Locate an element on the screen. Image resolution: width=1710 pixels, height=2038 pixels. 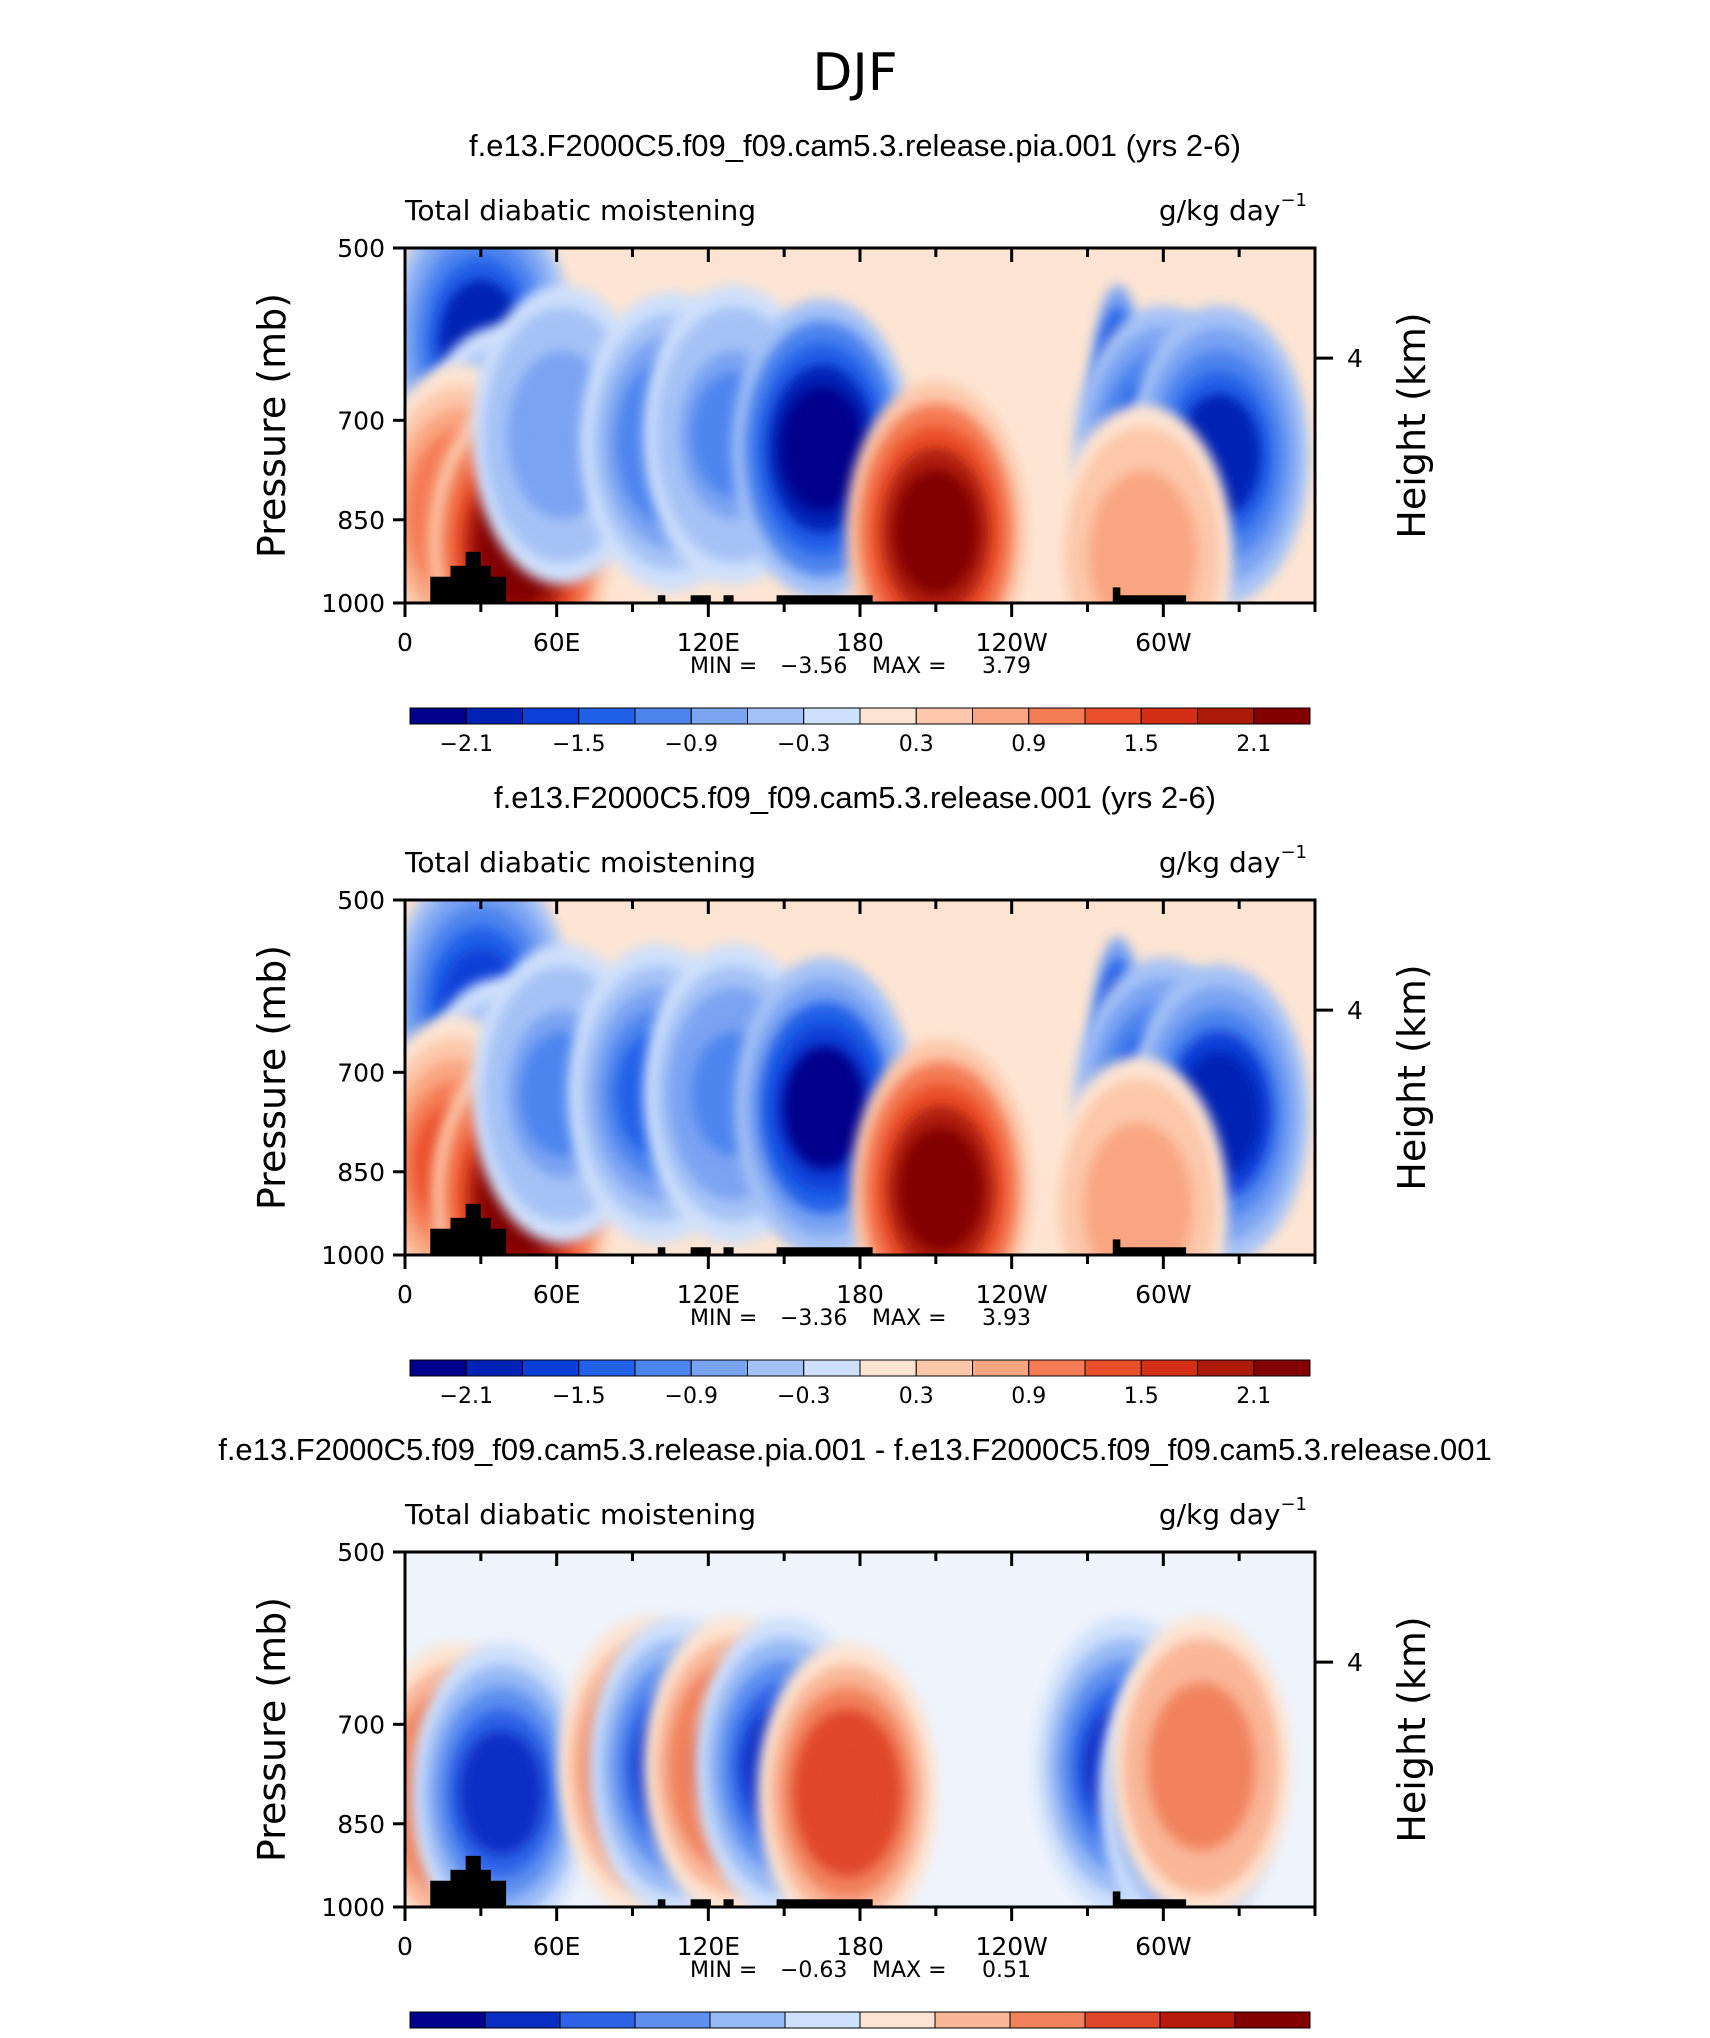
colorbar-label: 0.8 is located at coordinates (1310, 2037).